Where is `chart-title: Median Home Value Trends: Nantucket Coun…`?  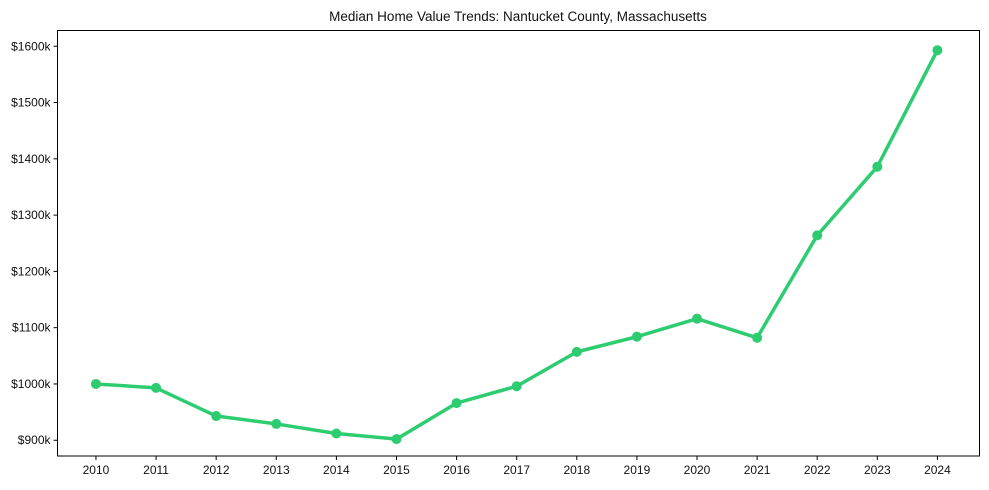 chart-title: Median Home Value Trends: Nantucket Coun… is located at coordinates (518, 16).